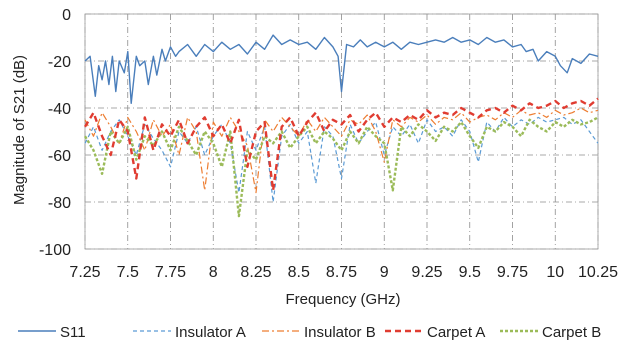 The image size is (641, 349). I want to click on legend-label: S11, so click(73, 332).